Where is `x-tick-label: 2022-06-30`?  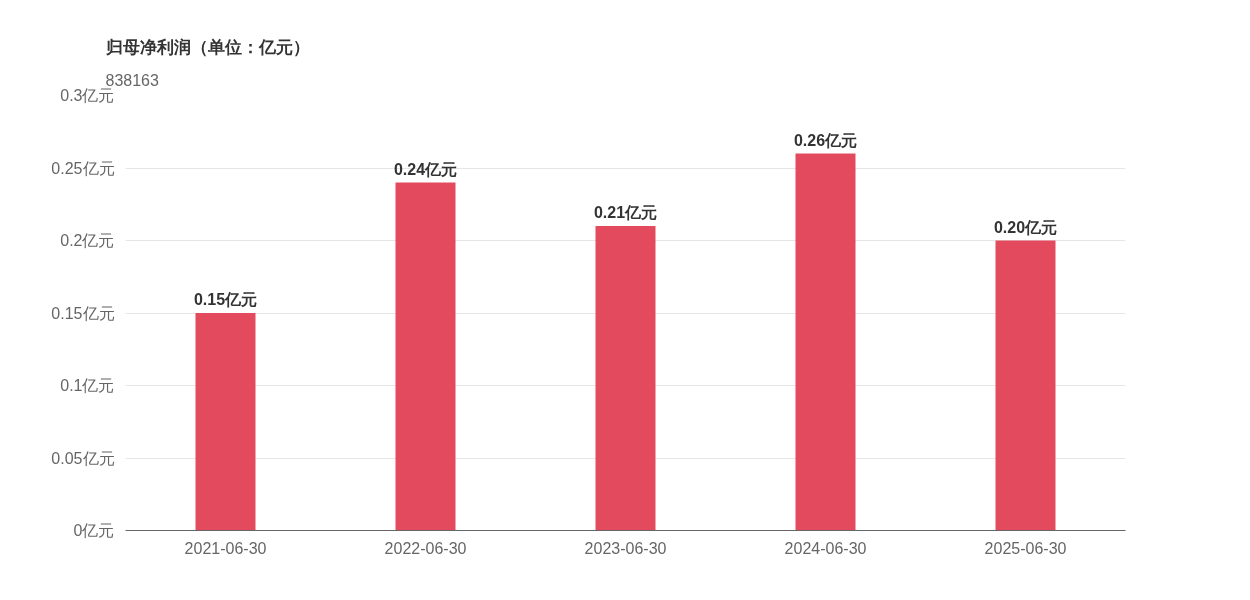
x-tick-label: 2022-06-30 is located at coordinates (425, 548).